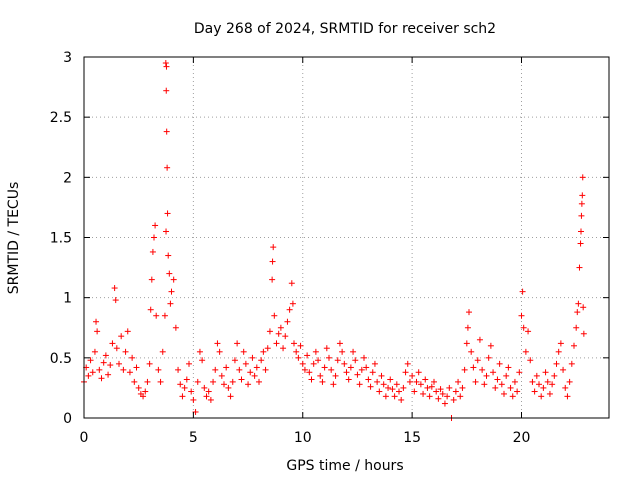 This screenshot has width=640, height=480. Describe the element at coordinates (522, 438) in the screenshot. I see `x-tick-label: 20` at that location.